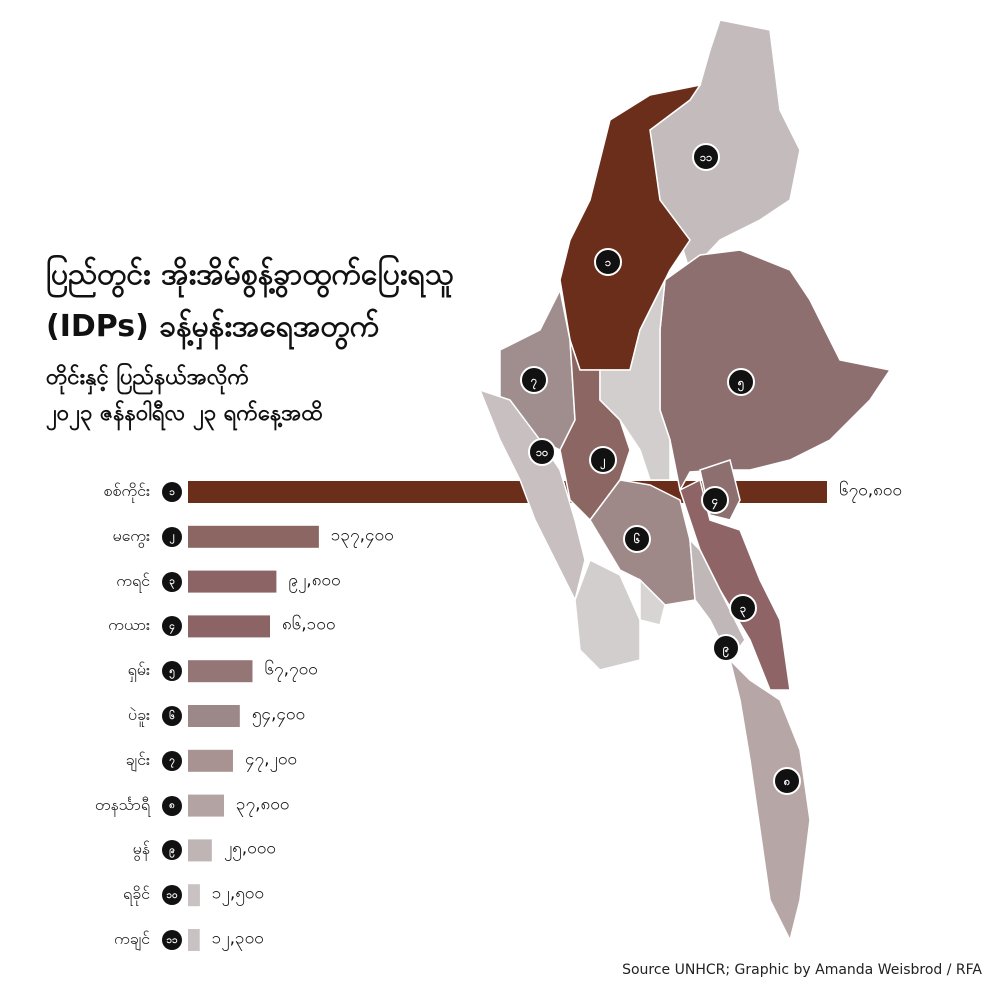 This screenshot has height=1000, width=1000. I want to click on svg-text: ၁၁, so click(706, 157).